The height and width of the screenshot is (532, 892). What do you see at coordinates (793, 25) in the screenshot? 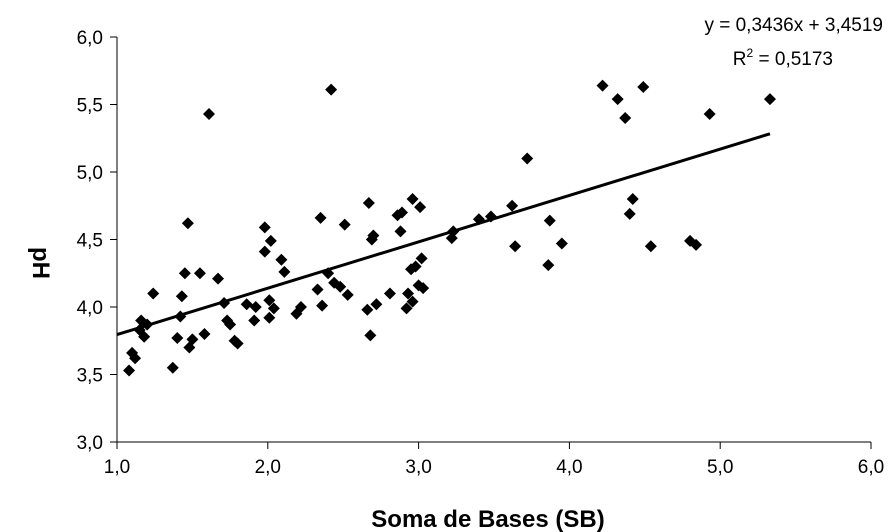
I see `trendline-equation: y = 0,3436x + 3,4519` at bounding box center [793, 25].